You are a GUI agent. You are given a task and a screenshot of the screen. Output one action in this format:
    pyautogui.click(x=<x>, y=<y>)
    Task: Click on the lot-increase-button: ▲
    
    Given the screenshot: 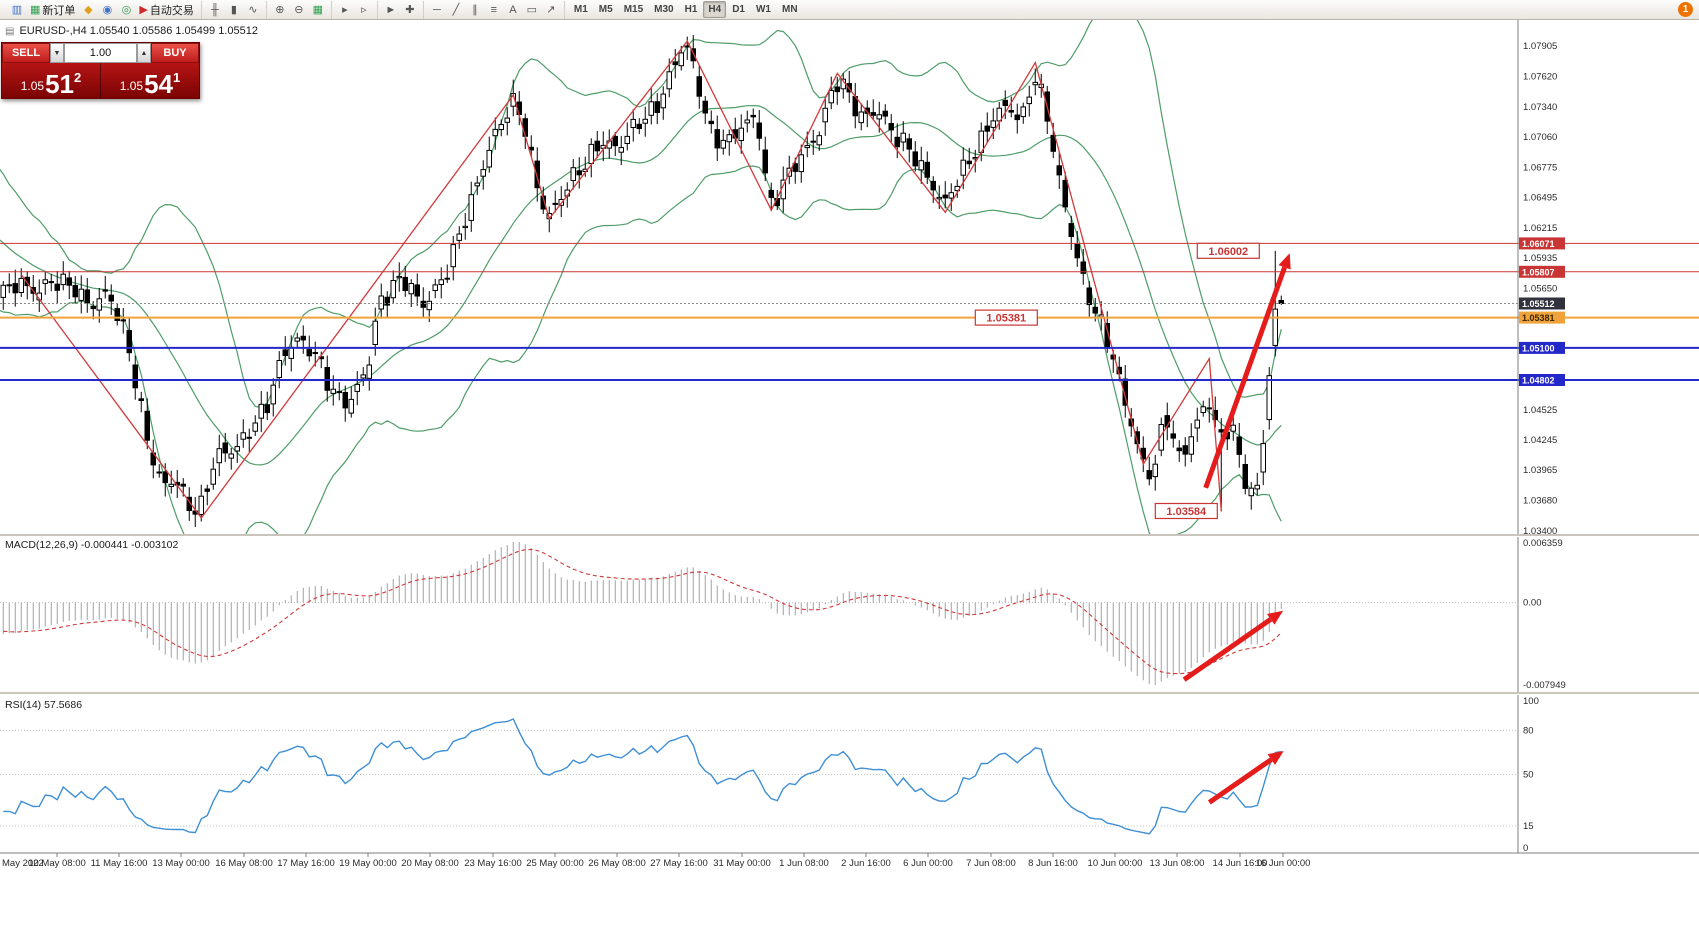 What is the action you would take?
    pyautogui.click(x=144, y=53)
    